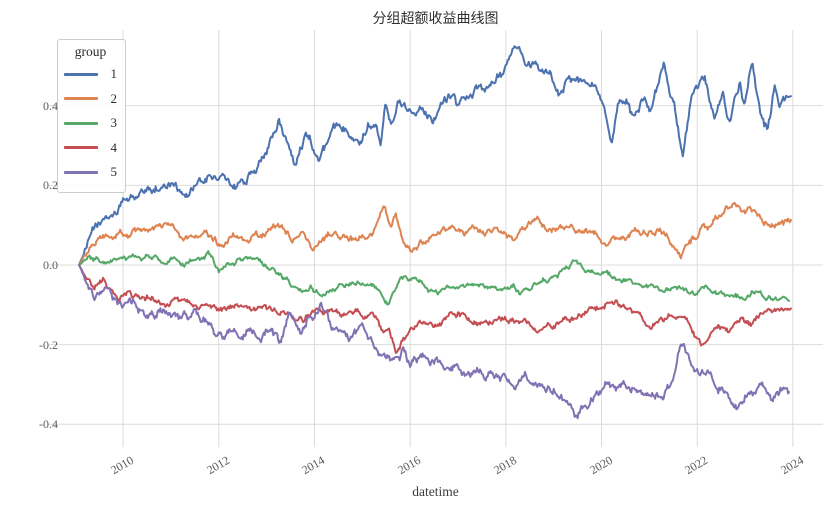  I want to click on legend-items: 1 2 3 4 5, so click(90, 123).